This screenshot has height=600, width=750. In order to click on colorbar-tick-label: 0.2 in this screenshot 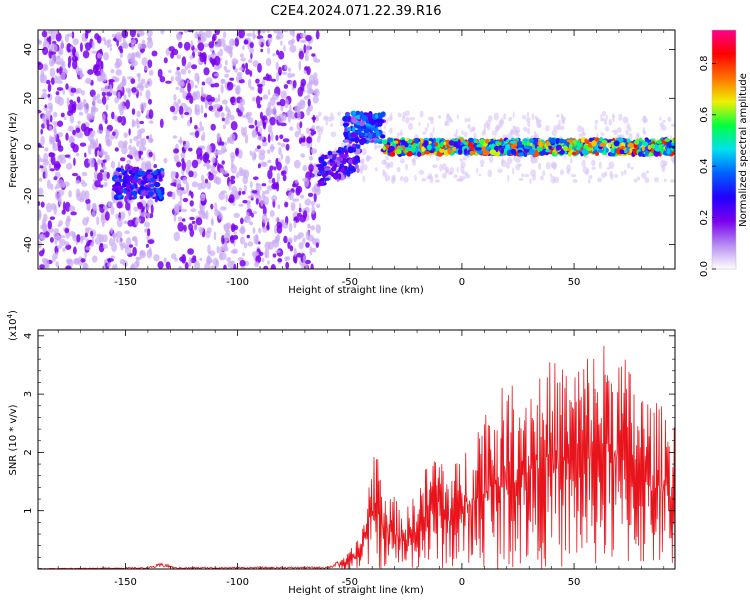, I will do `click(704, 218)`.